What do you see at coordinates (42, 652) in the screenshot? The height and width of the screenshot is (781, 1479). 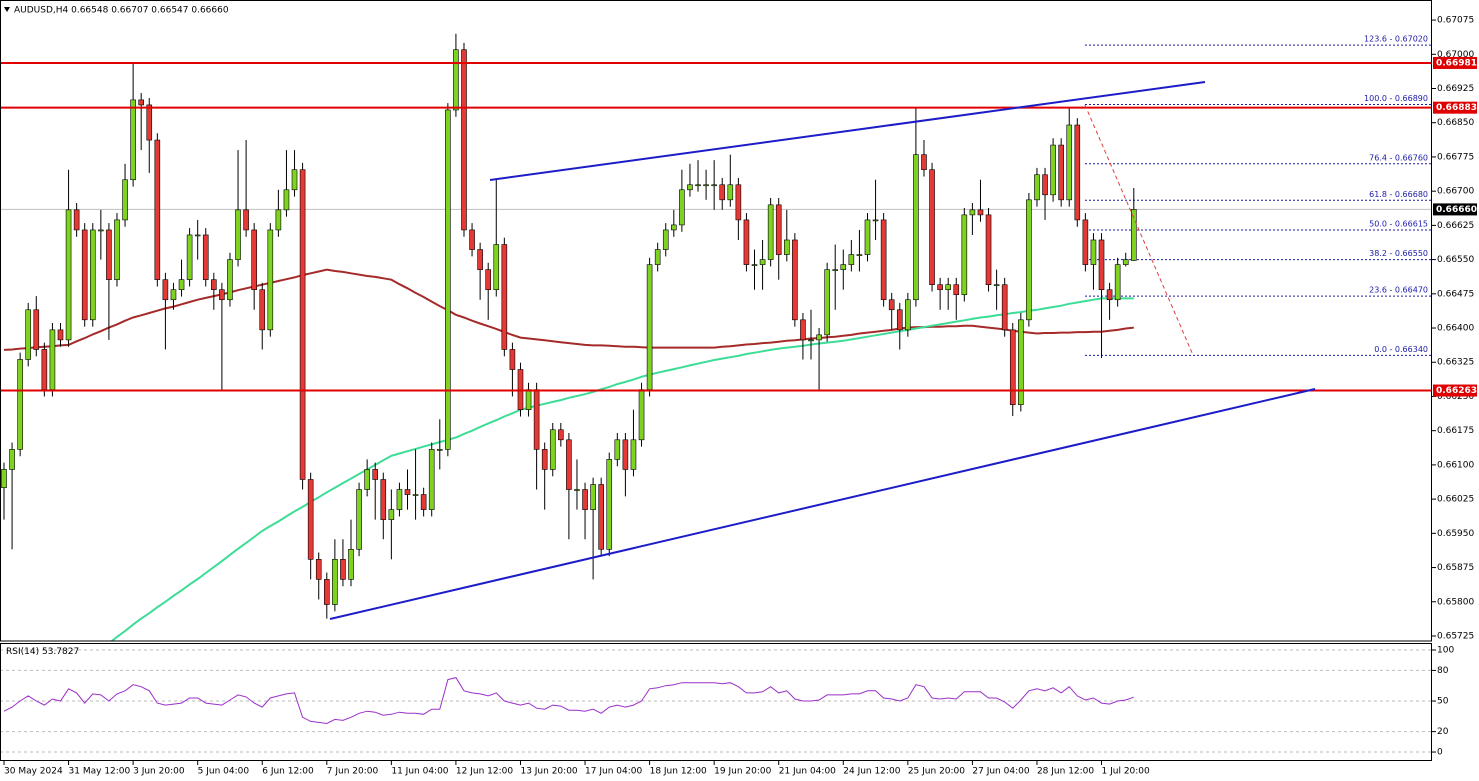 I see `rsi-title: RSI(14) 53.7827` at bounding box center [42, 652].